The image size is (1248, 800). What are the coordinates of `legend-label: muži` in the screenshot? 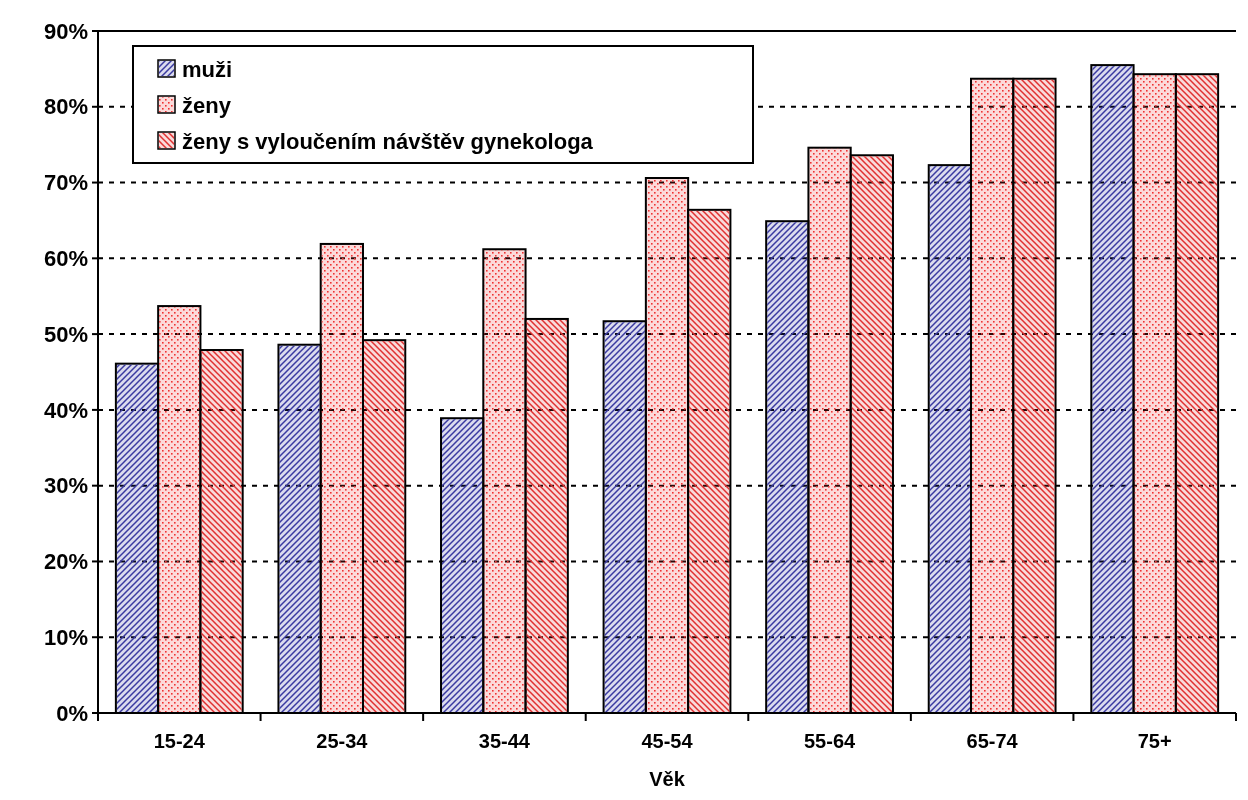 It's located at (207, 69).